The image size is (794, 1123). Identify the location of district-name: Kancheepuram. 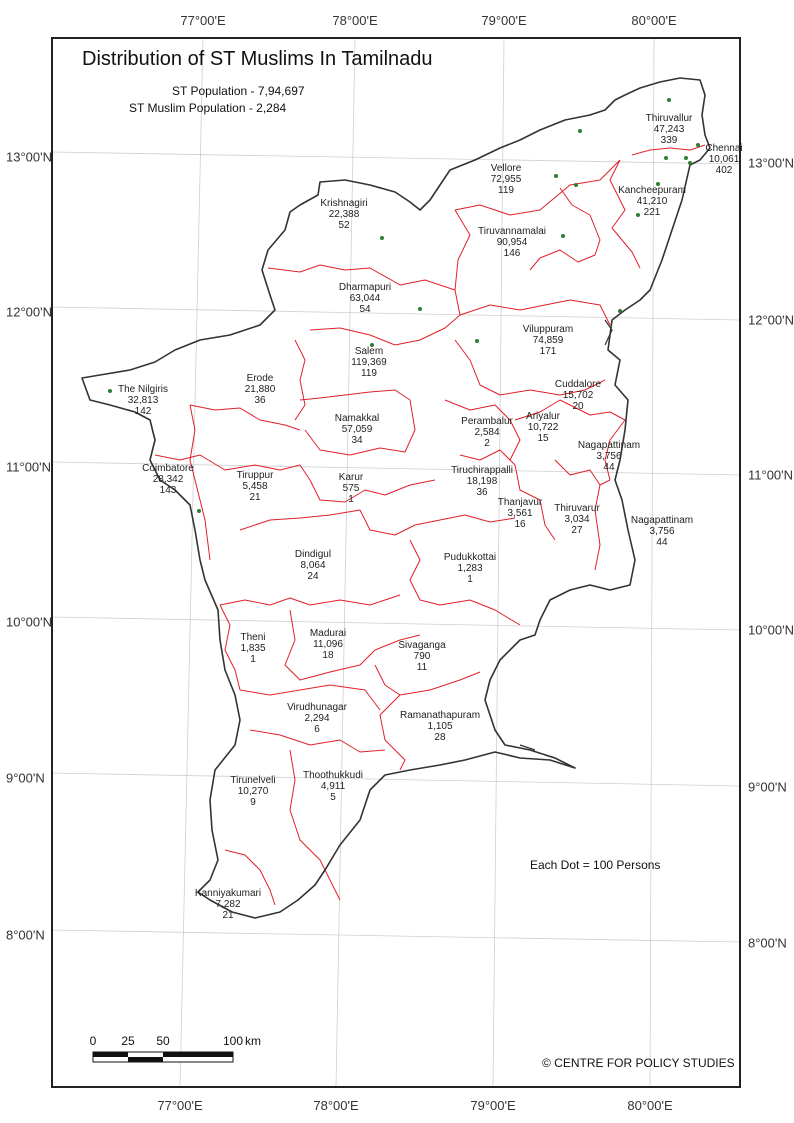
(652, 190).